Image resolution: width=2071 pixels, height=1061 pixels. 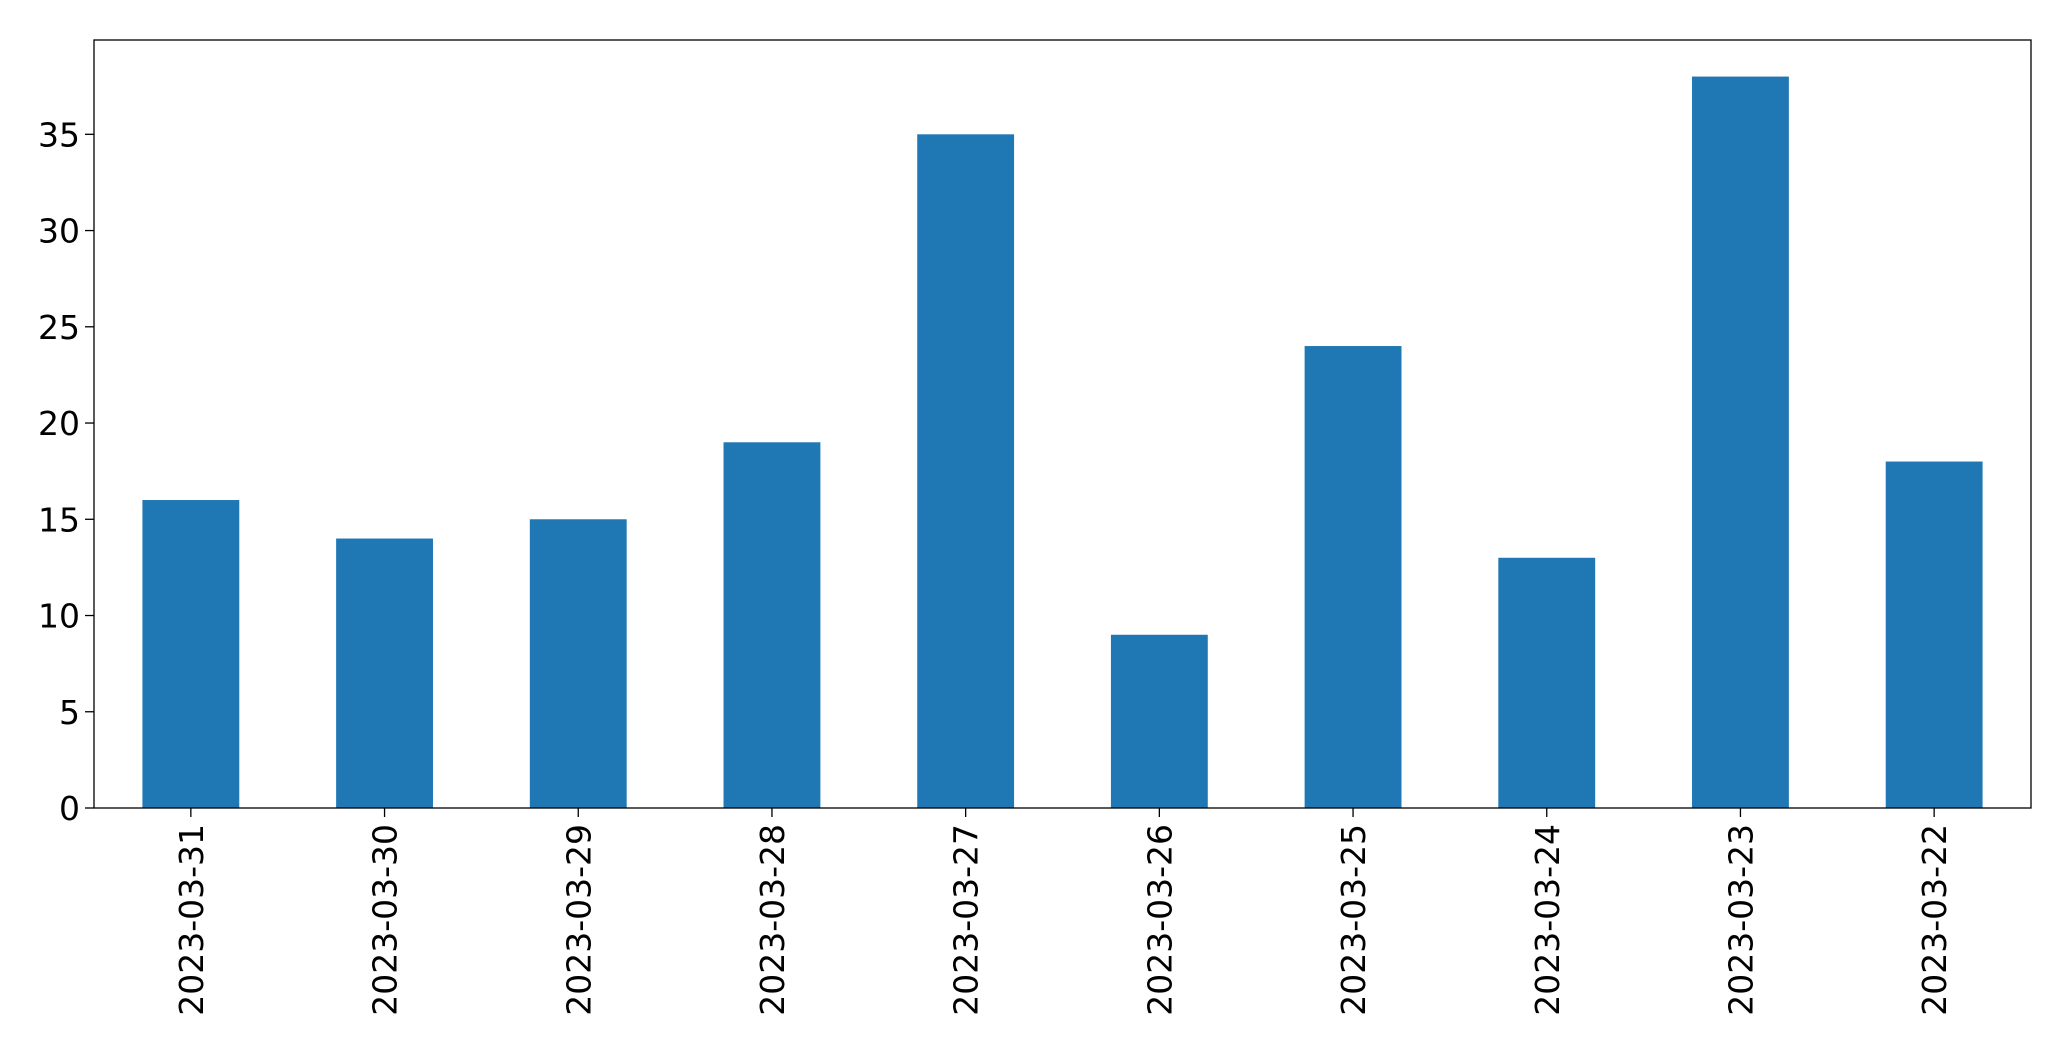 What do you see at coordinates (59, 134) in the screenshot?
I see `y-tick-label: 35` at bounding box center [59, 134].